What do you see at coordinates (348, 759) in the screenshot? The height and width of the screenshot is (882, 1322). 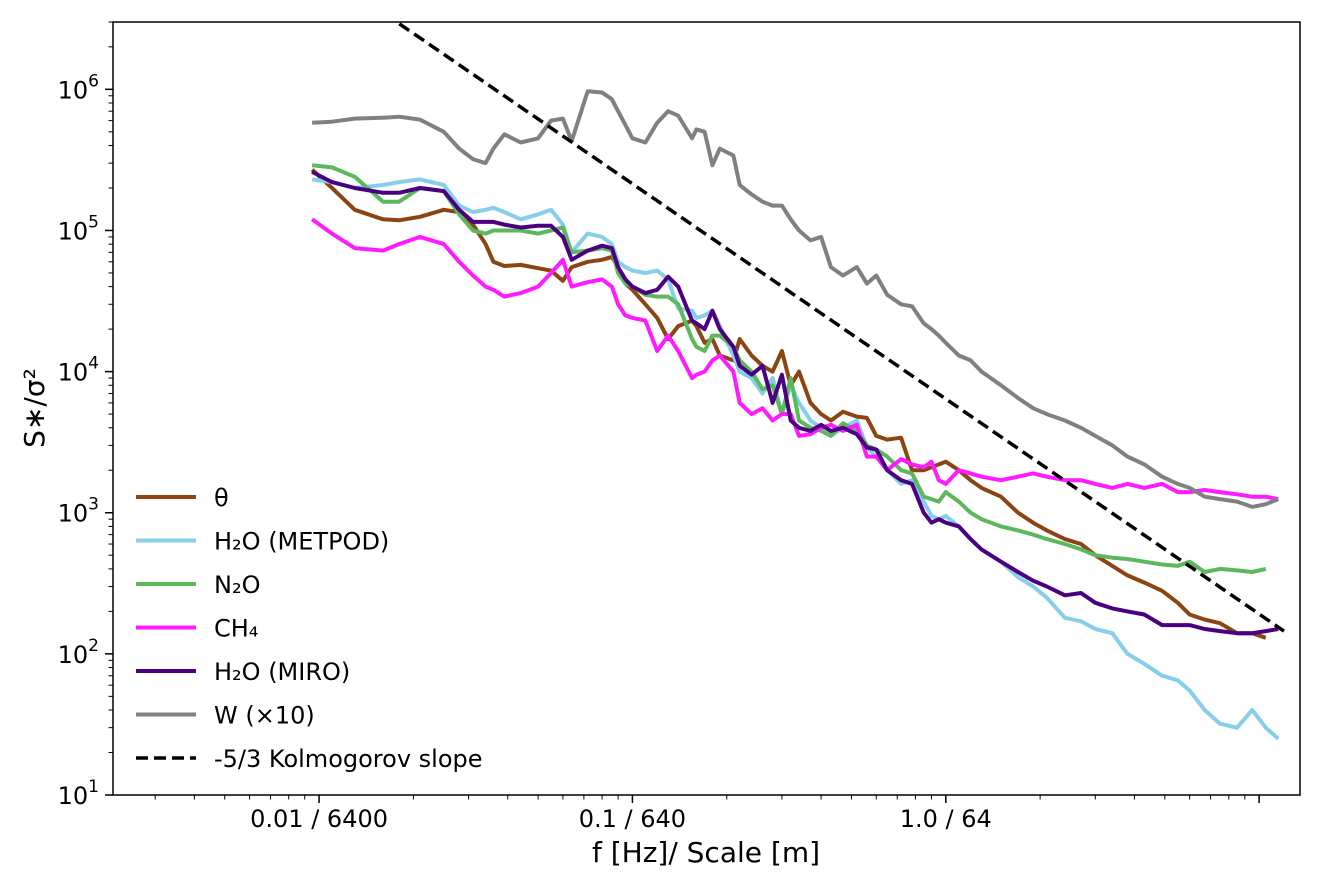 I see `legend-entry-label: -5/3 Kolmogorov slope` at bounding box center [348, 759].